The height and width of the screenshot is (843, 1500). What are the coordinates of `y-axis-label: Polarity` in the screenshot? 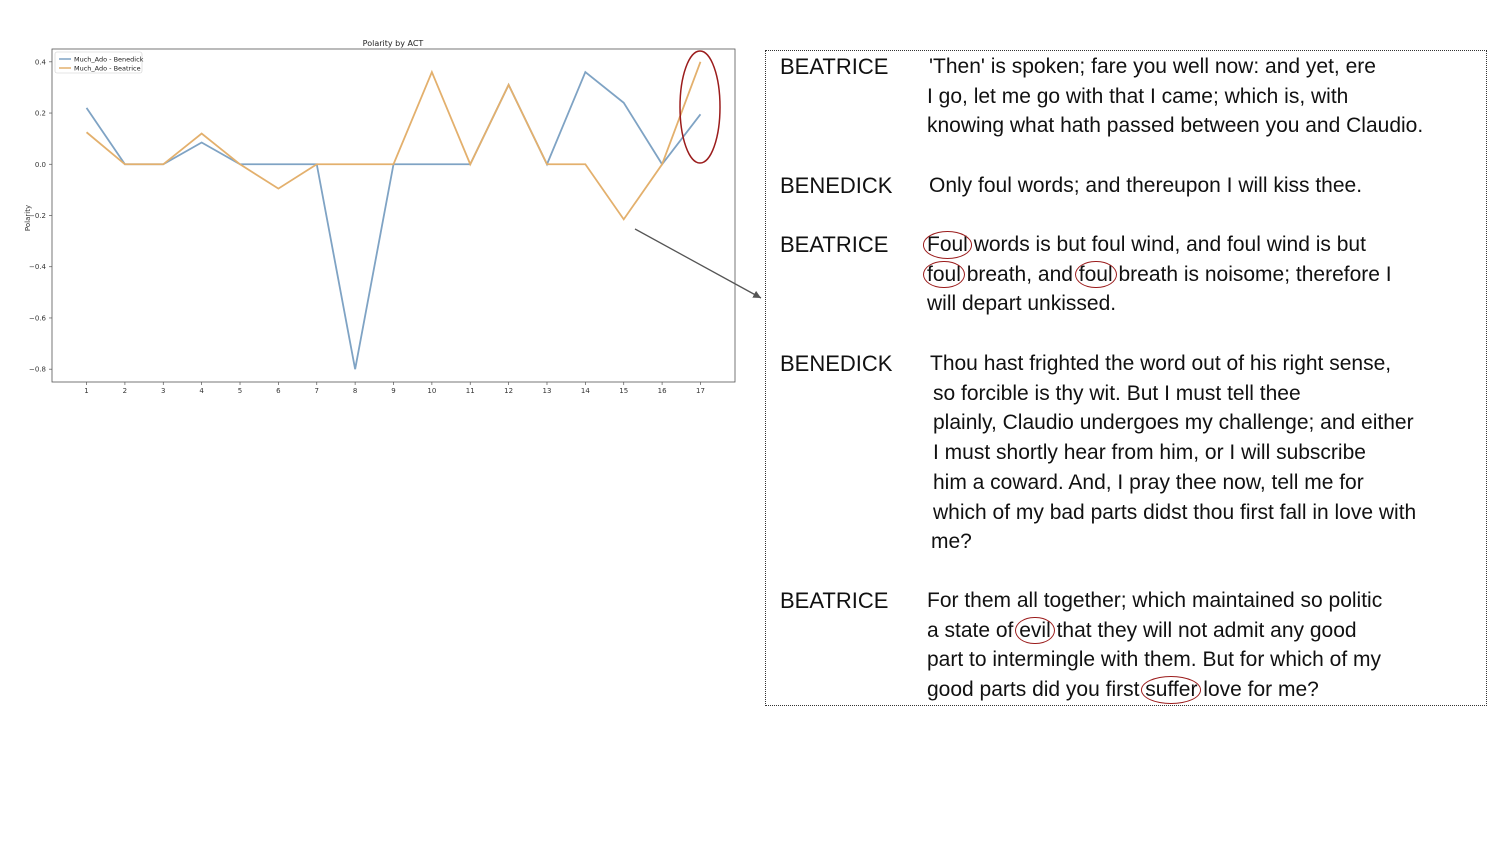 It's located at (28, 218).